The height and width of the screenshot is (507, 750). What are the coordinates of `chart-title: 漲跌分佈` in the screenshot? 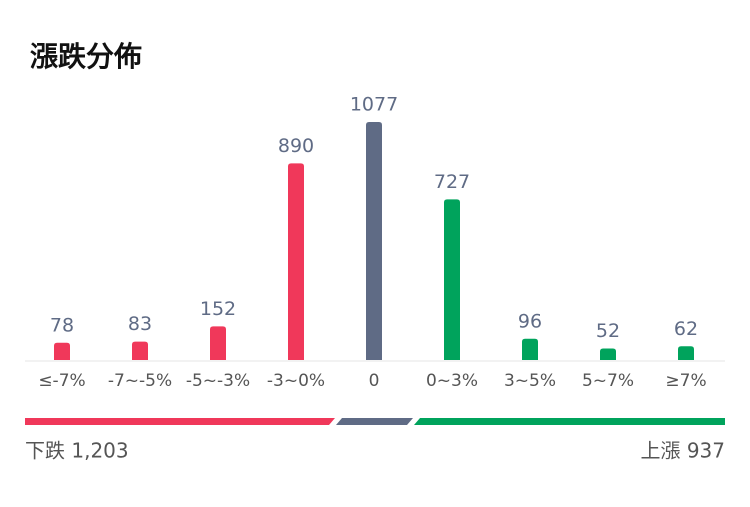 It's located at (86, 56).